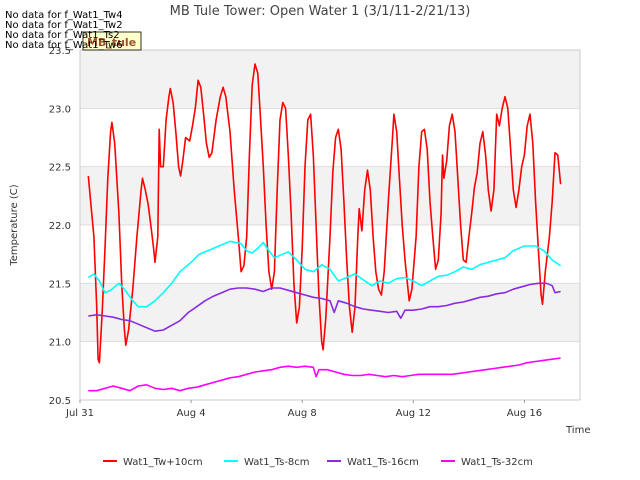 The height and width of the screenshot is (480, 640). I want to click on y-tick-label: 22.0, so click(60, 226).